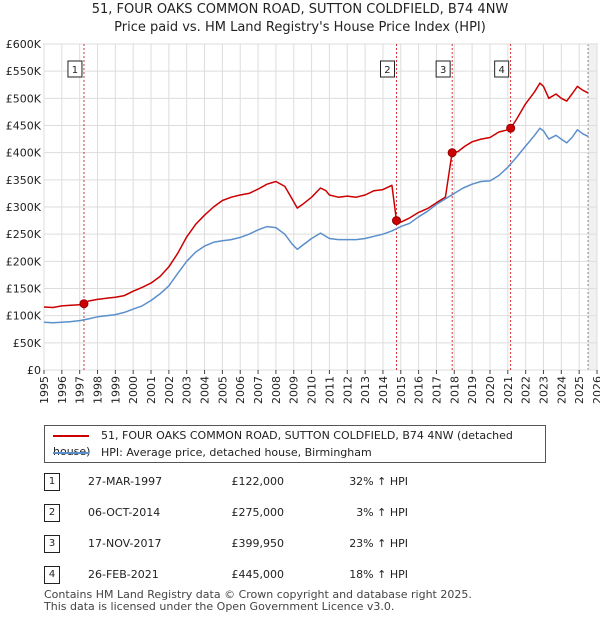 This screenshot has height=620, width=600. Describe the element at coordinates (187, 390) in the screenshot. I see `x-tick-label: 2003` at that location.